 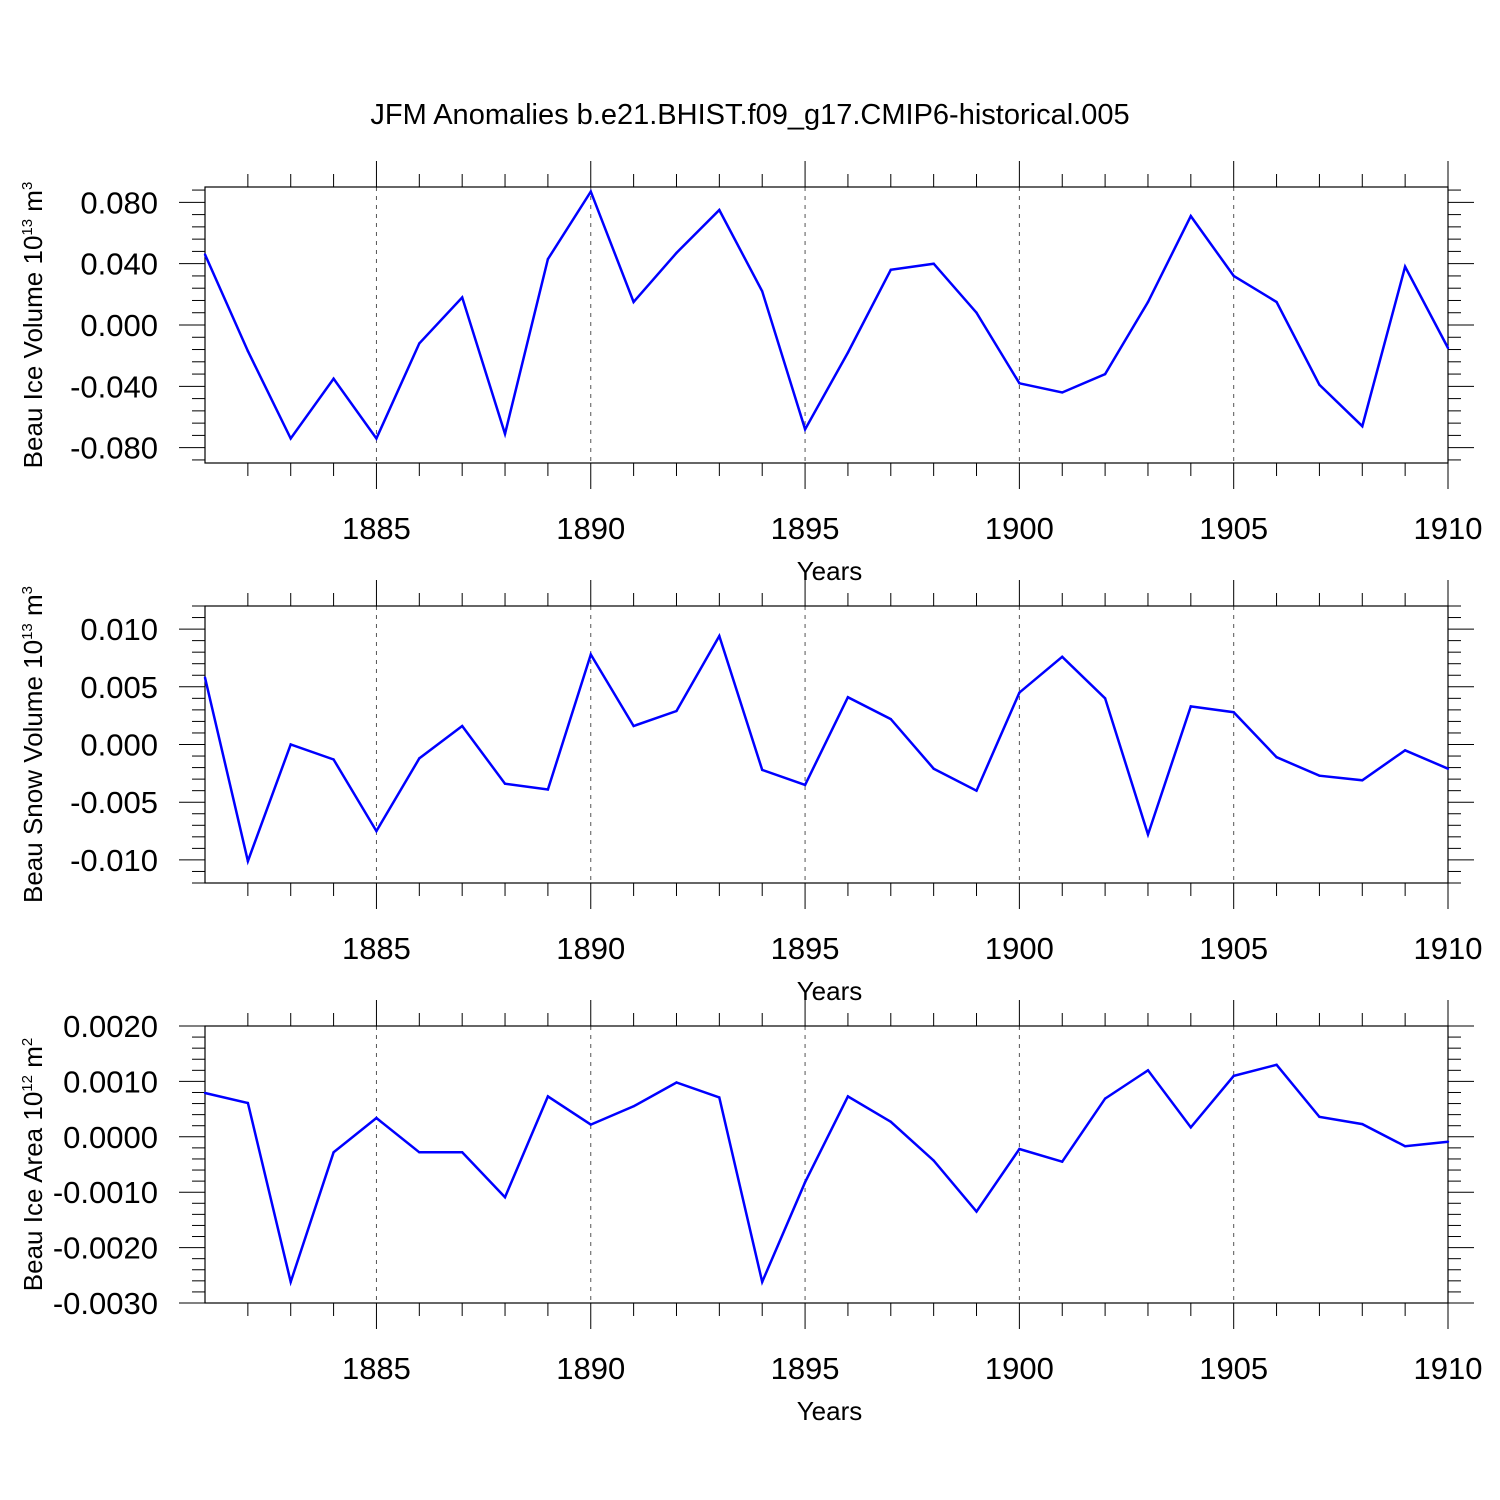 What do you see at coordinates (114, 448) in the screenshot?
I see `y-tick-label: -0.080` at bounding box center [114, 448].